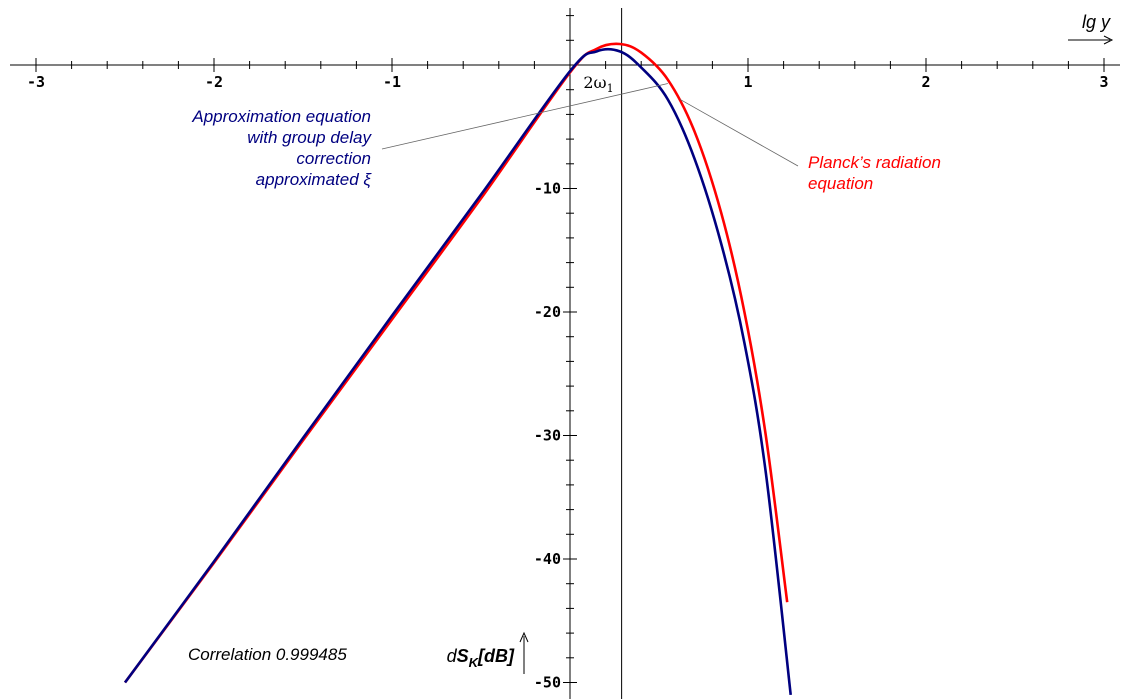 This screenshot has width=1131, height=699. Describe the element at coordinates (1108, 40) in the screenshot. I see `x-axis-arrow-head` at that location.